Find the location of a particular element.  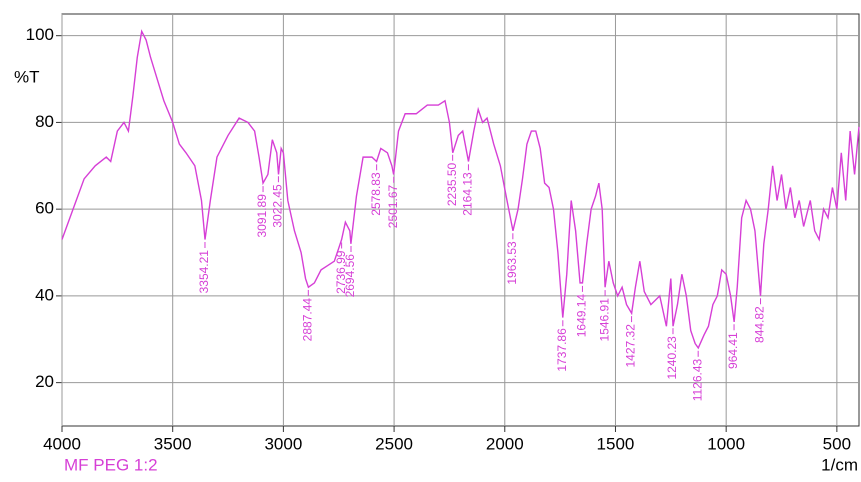

peak-label: 3354.21 is located at coordinates (204, 272).